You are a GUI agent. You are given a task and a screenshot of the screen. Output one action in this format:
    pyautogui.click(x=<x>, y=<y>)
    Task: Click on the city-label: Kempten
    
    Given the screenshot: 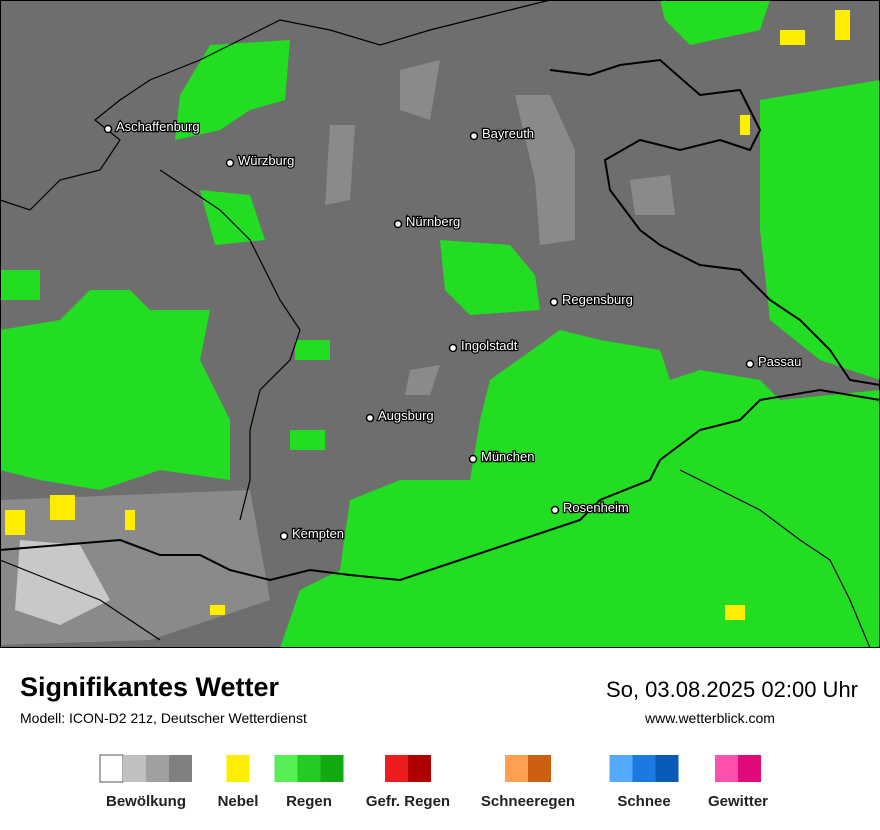 What is the action you would take?
    pyautogui.click(x=318, y=533)
    